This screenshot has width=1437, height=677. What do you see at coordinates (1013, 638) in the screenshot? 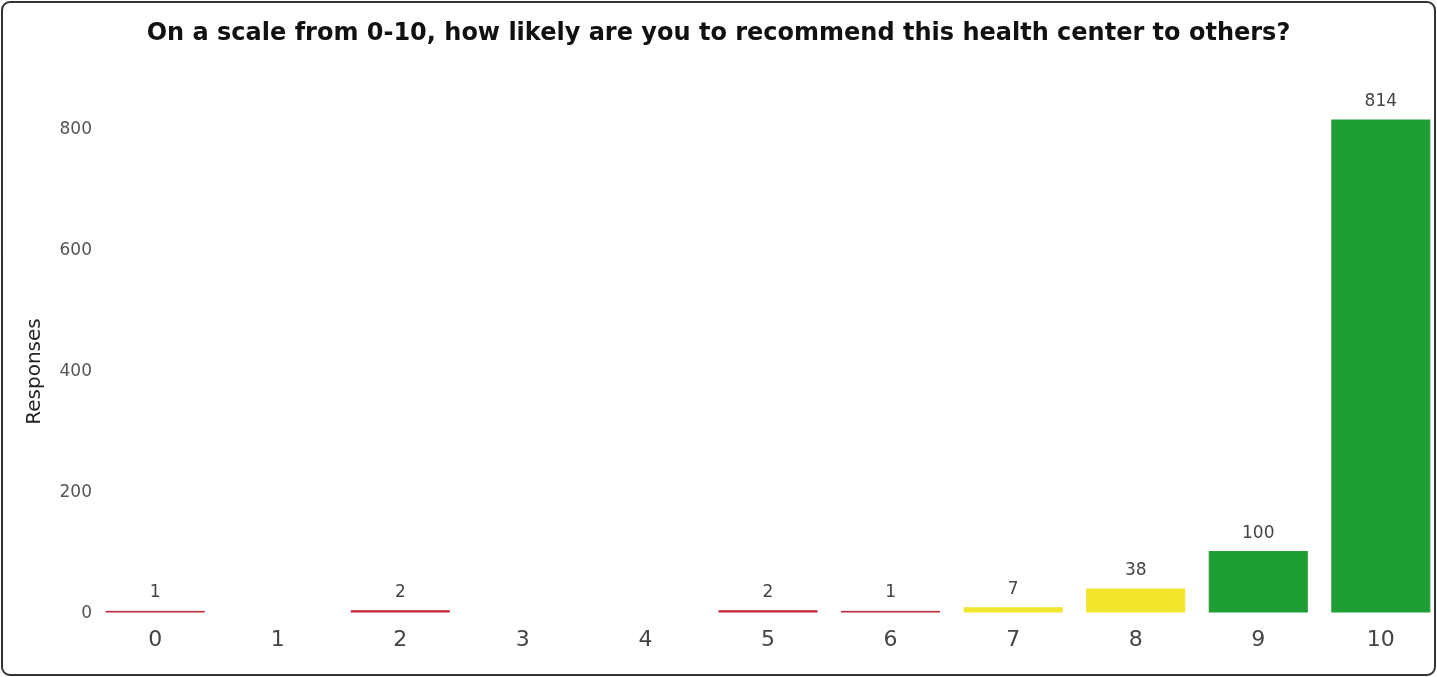
I see `x-tick-label: 7` at bounding box center [1013, 638].